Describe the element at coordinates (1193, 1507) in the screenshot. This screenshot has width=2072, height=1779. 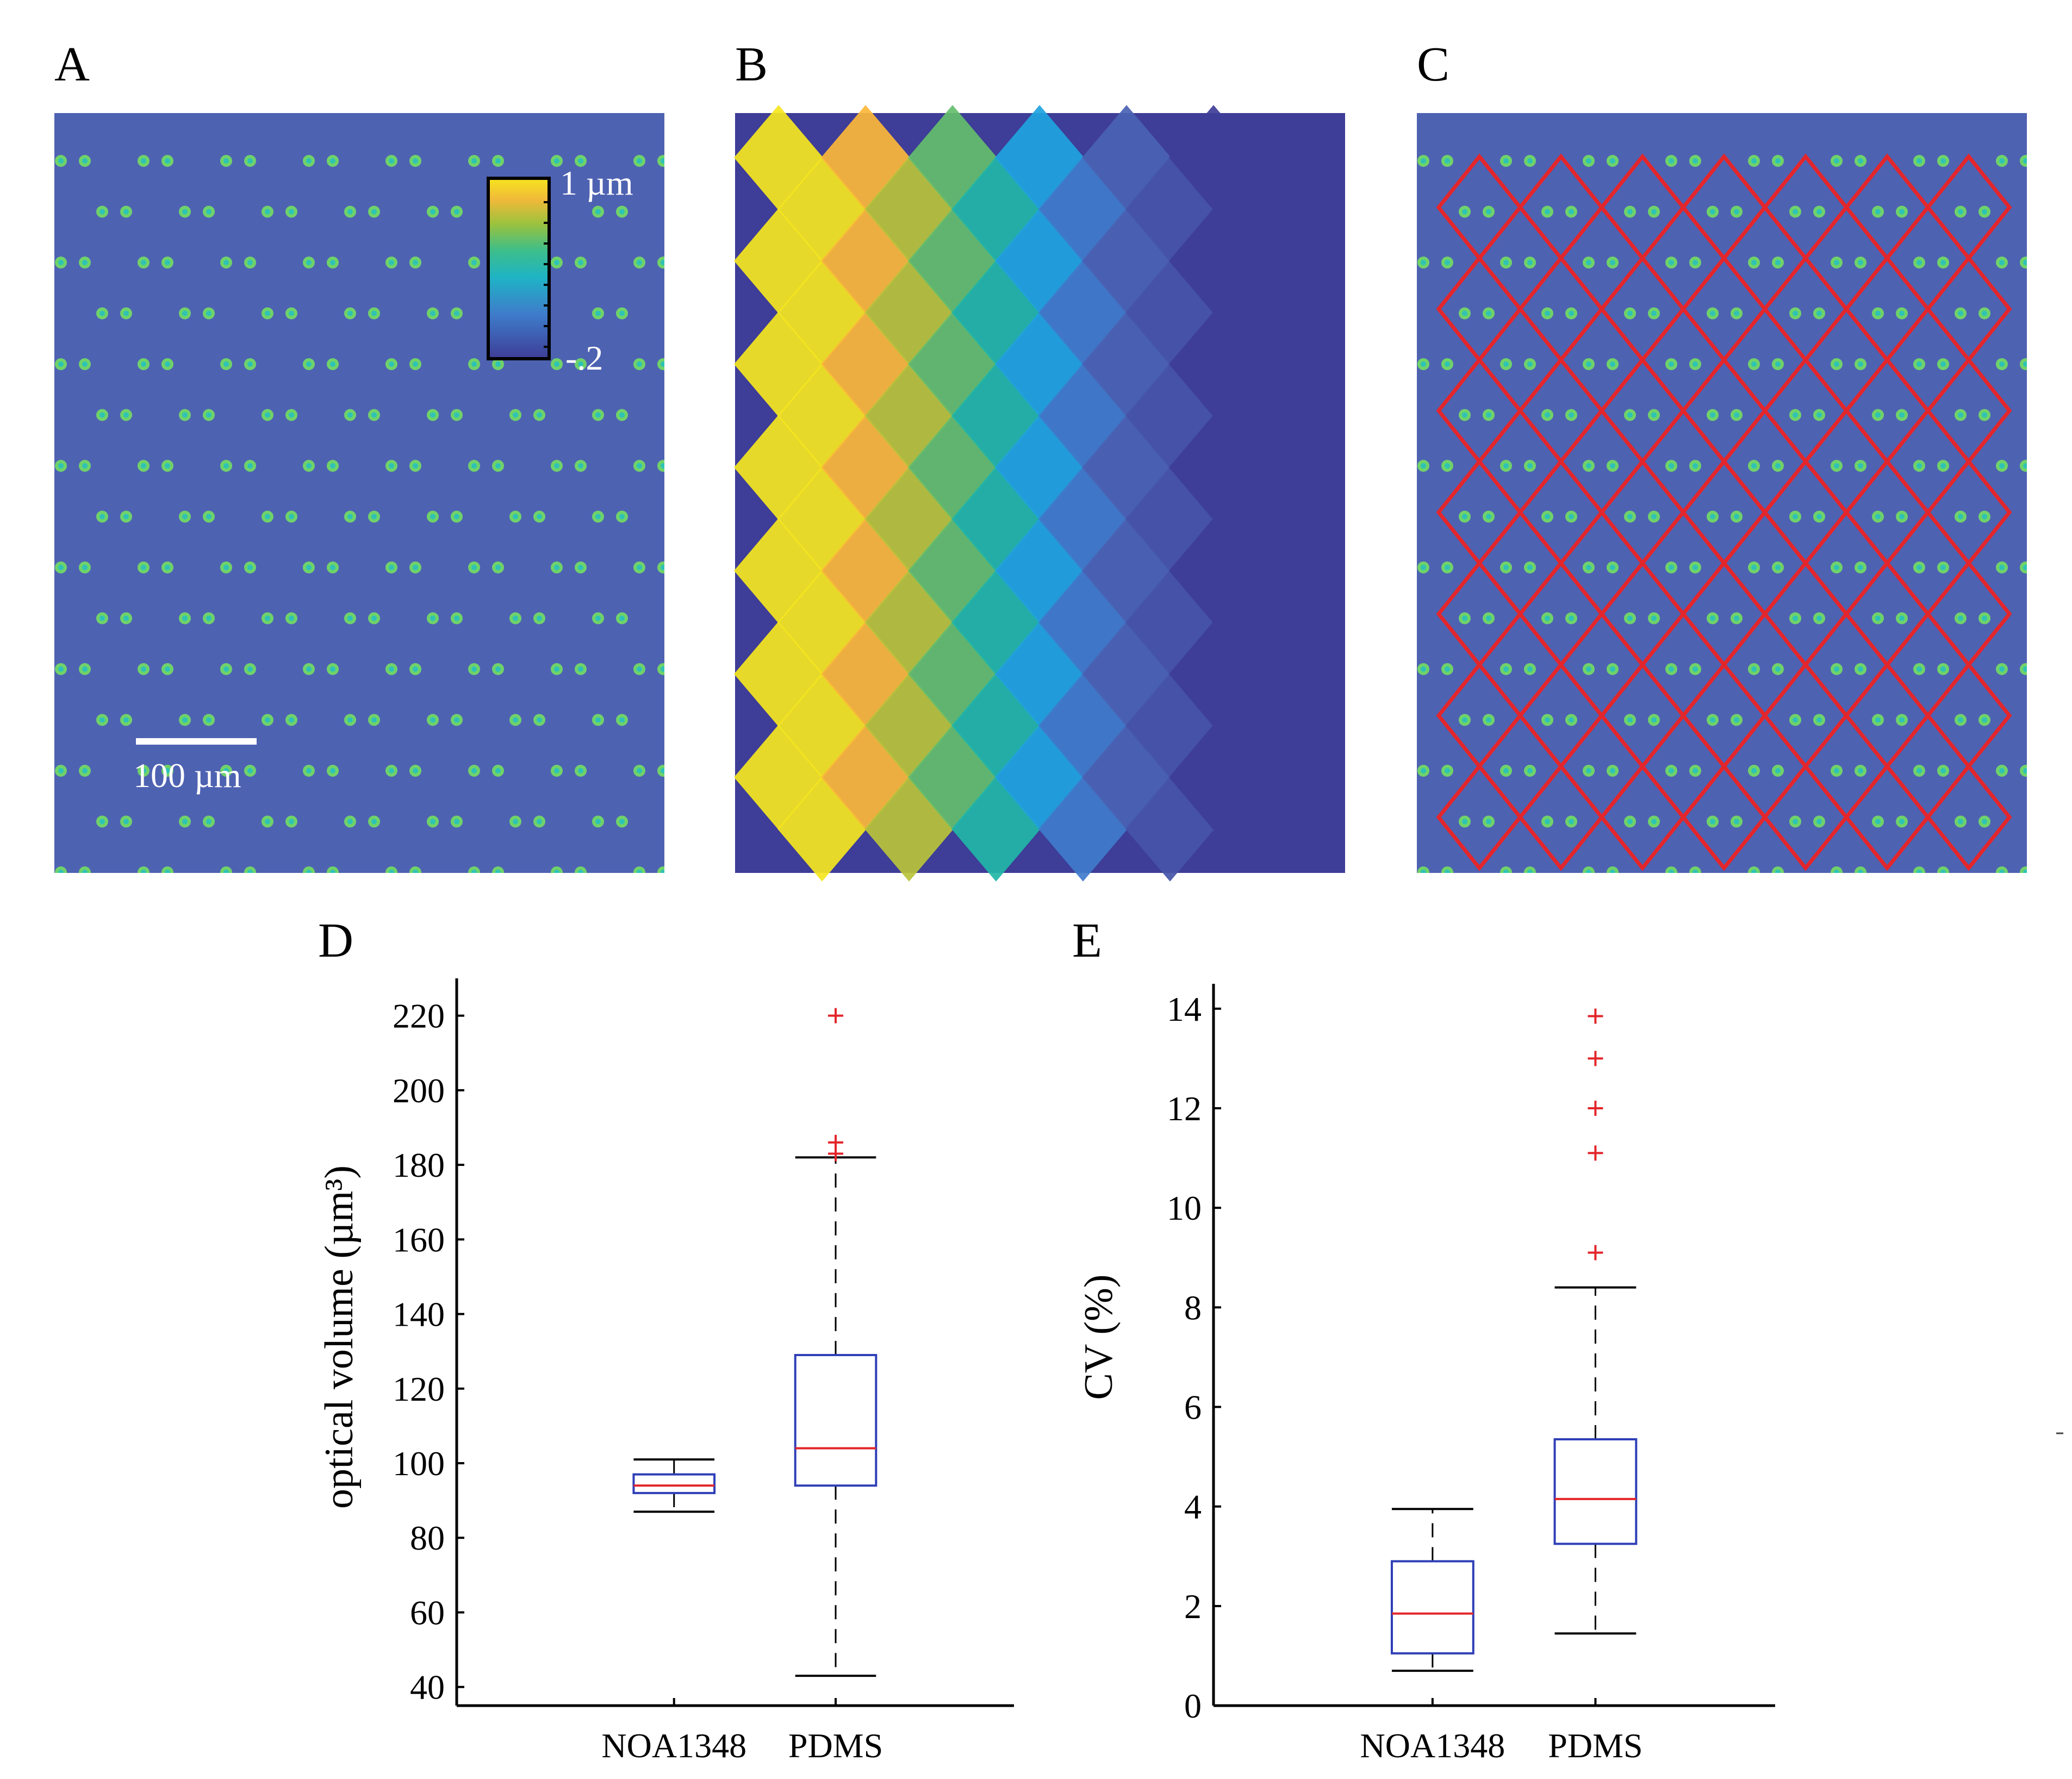
I see `y-tick-label: 4` at that location.